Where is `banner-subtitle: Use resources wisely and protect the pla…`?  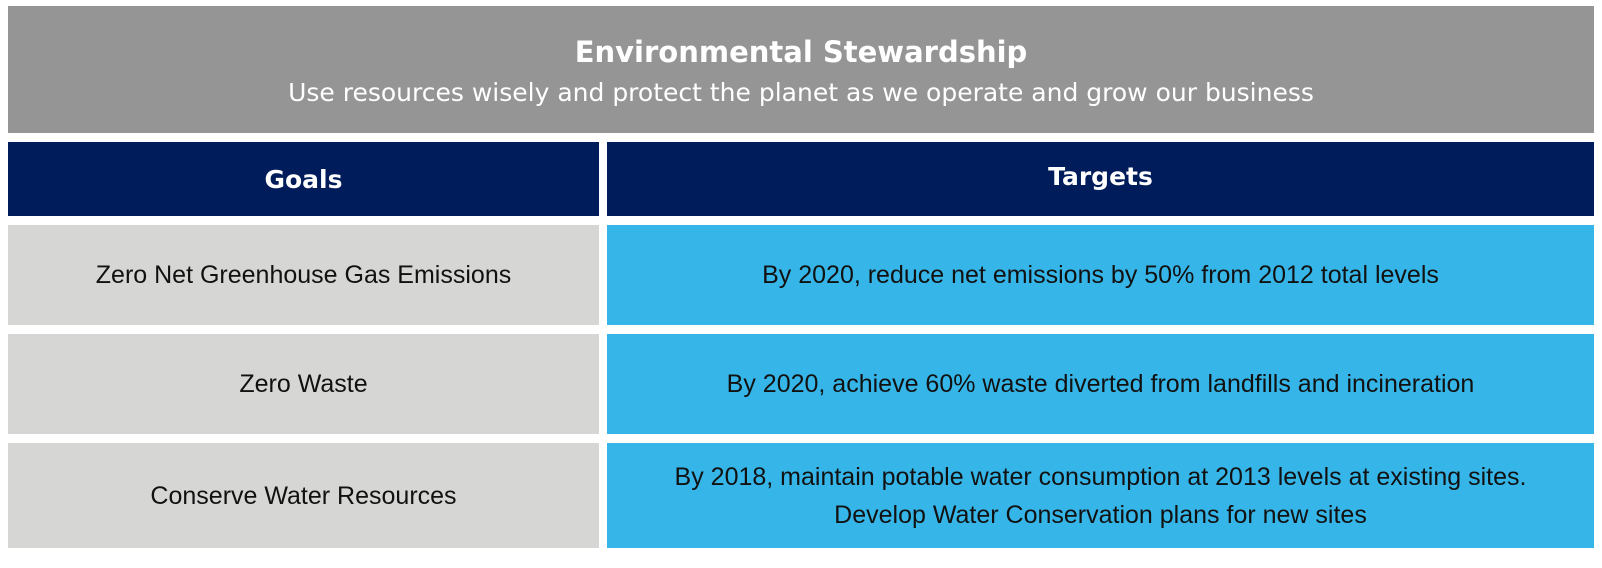 banner-subtitle: Use resources wisely and protect the pla… is located at coordinates (801, 92).